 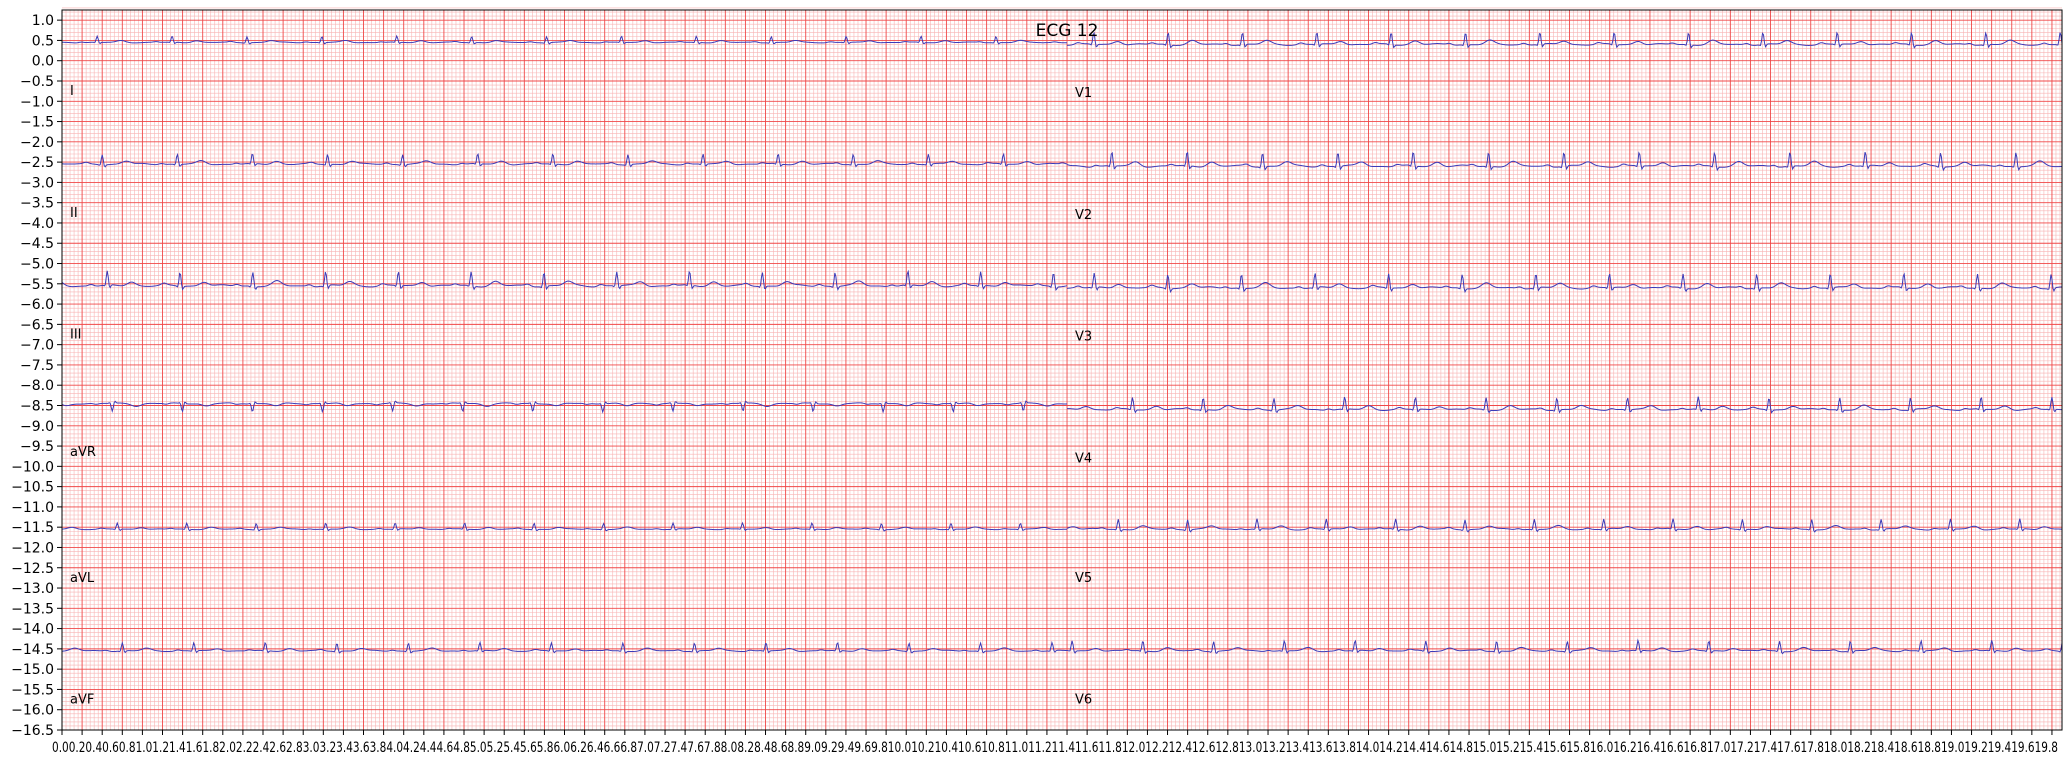 What do you see at coordinates (37, 366) in the screenshot?
I see `y-tick-label: −7.5` at bounding box center [37, 366].